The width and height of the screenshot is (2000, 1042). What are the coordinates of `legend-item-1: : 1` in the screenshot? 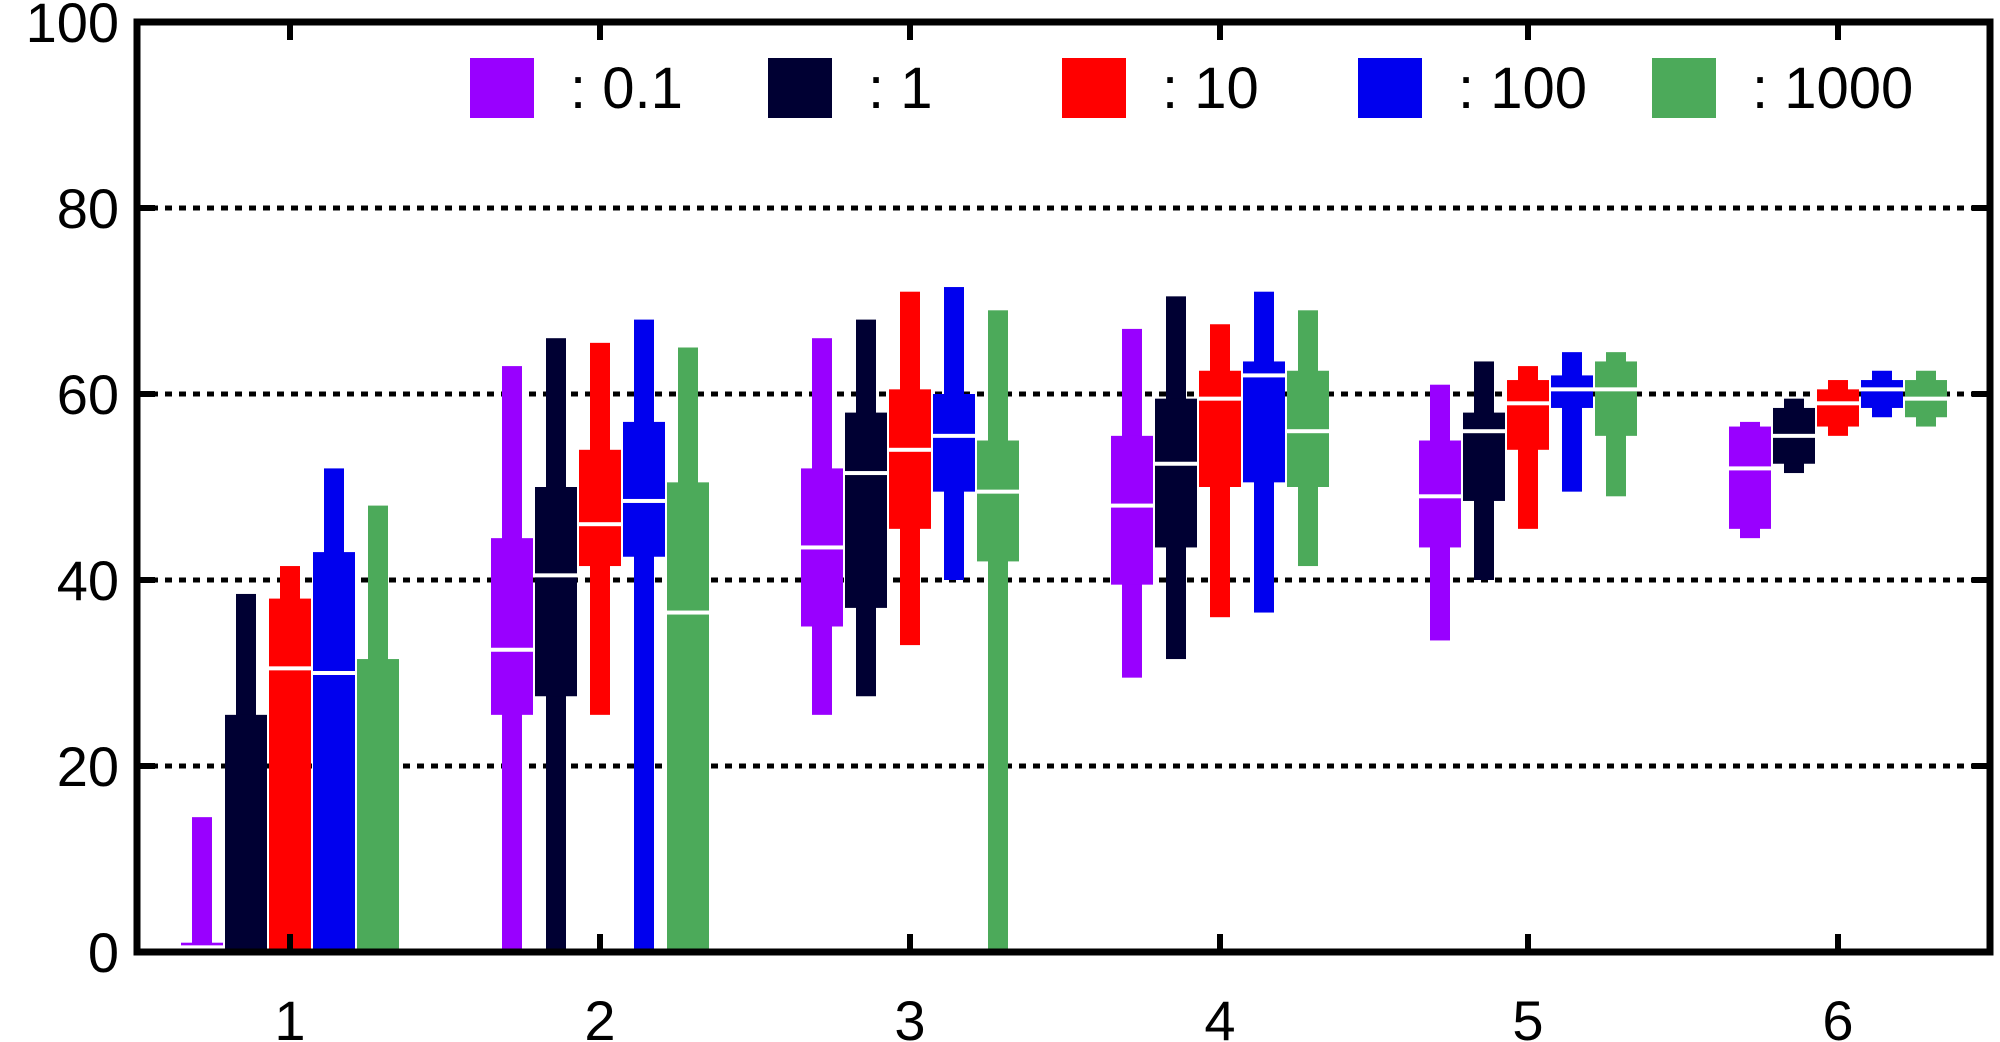 It's located at (850, 88).